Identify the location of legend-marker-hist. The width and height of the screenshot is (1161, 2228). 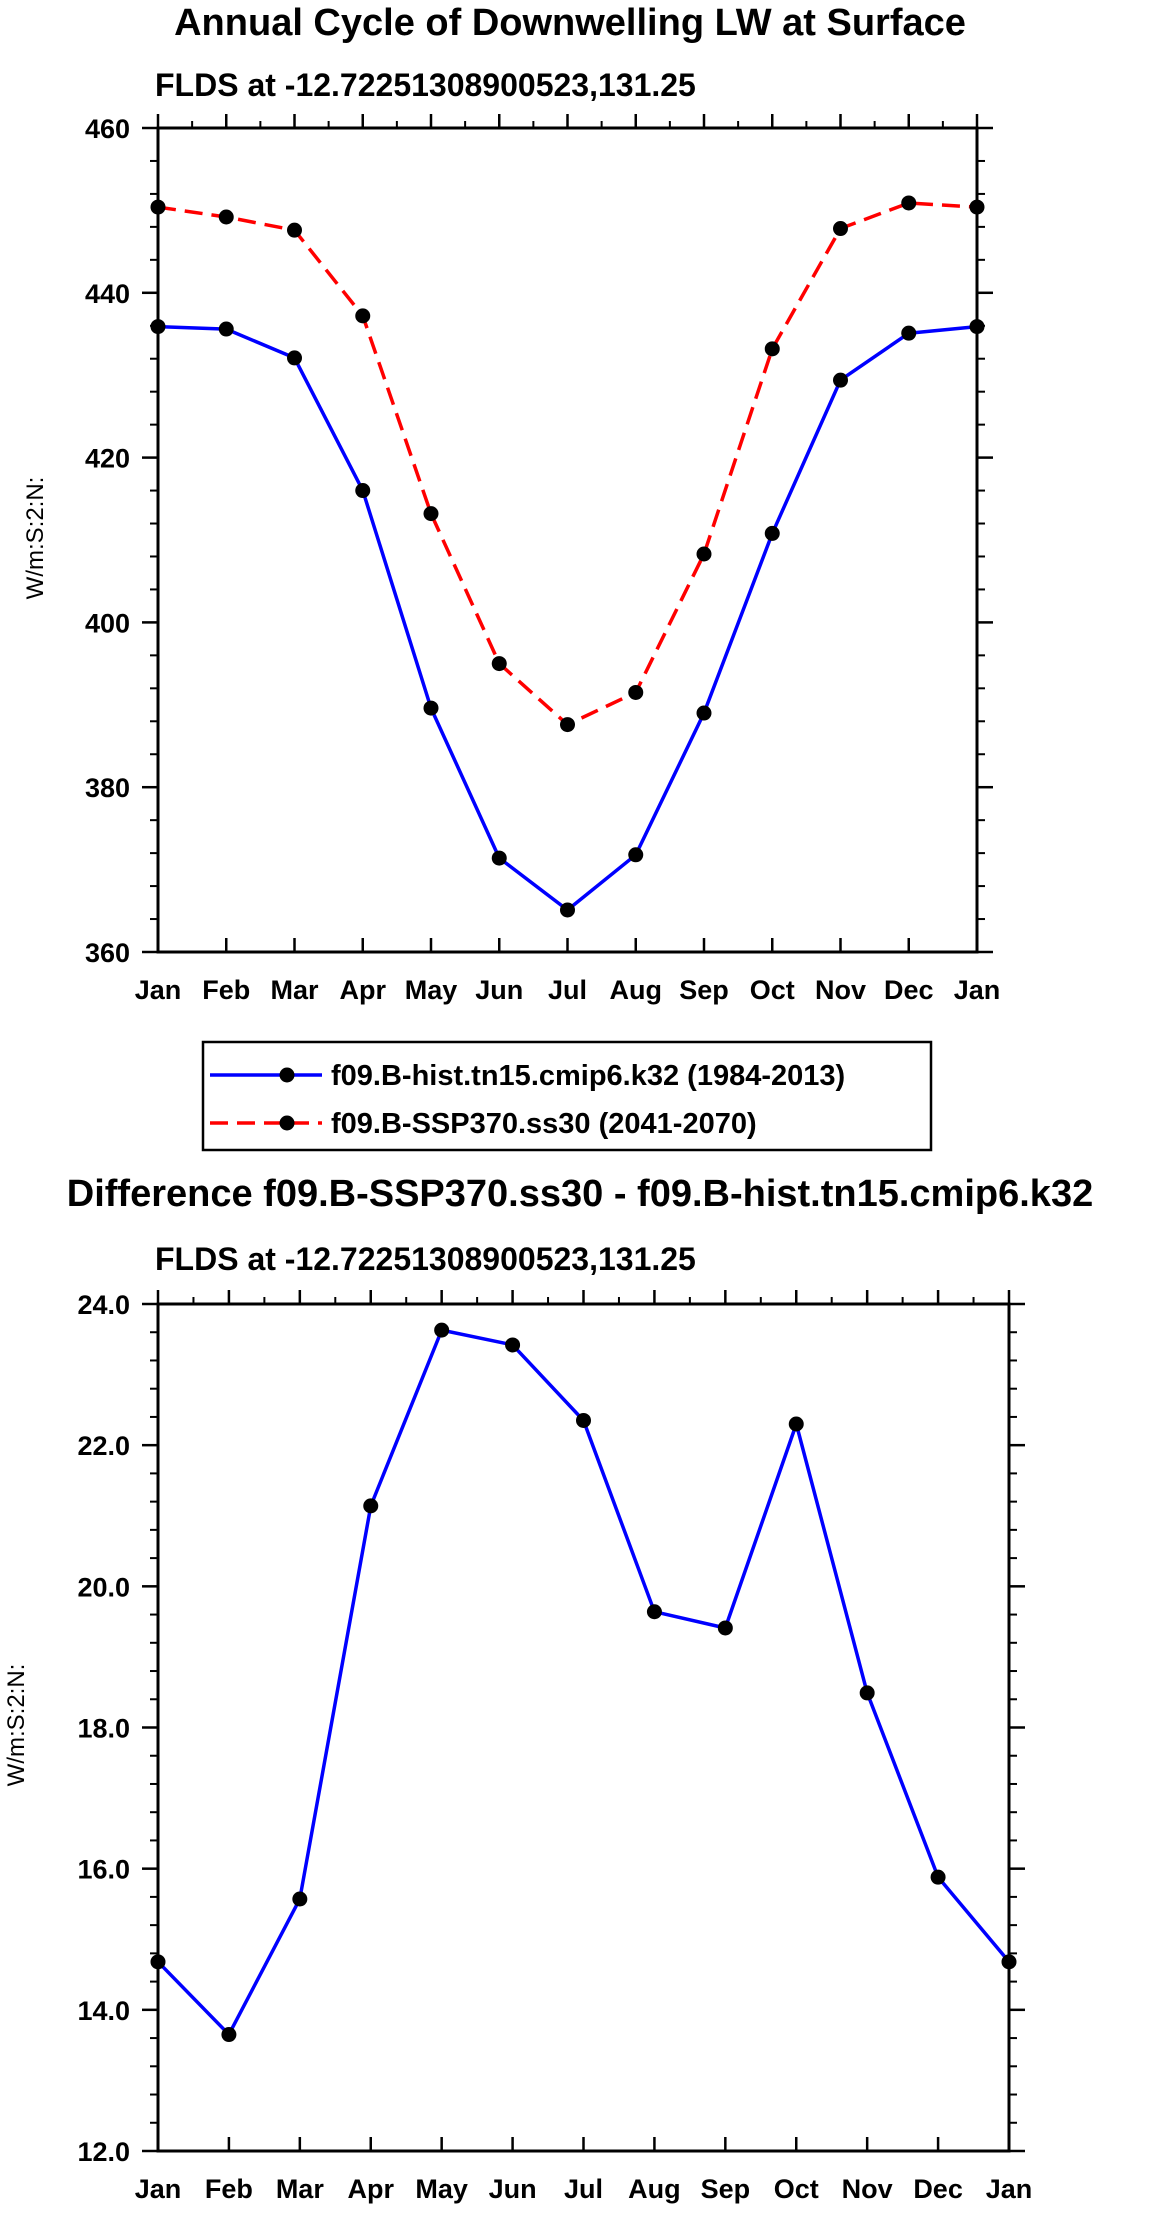
(287, 1075).